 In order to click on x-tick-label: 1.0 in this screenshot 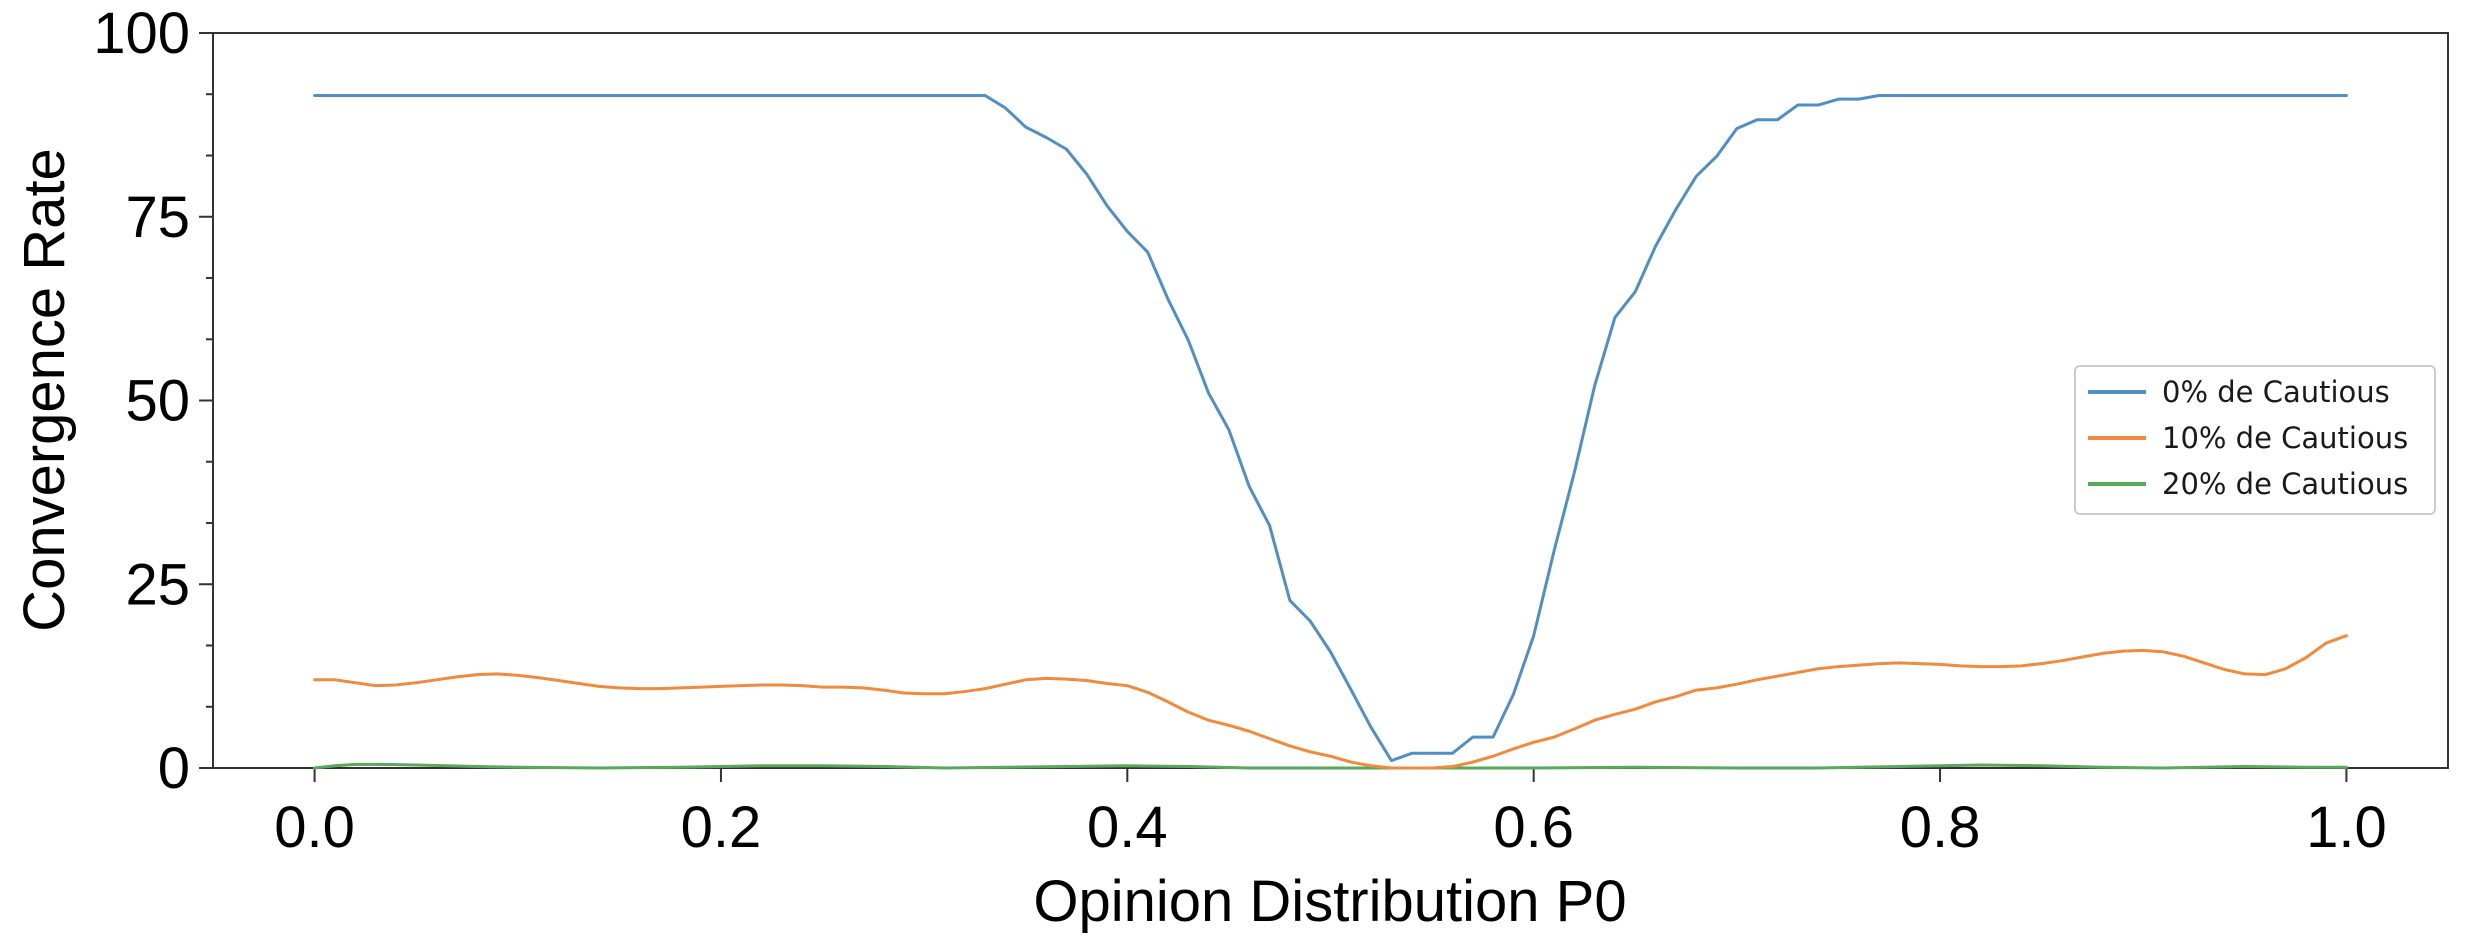, I will do `click(2346, 827)`.